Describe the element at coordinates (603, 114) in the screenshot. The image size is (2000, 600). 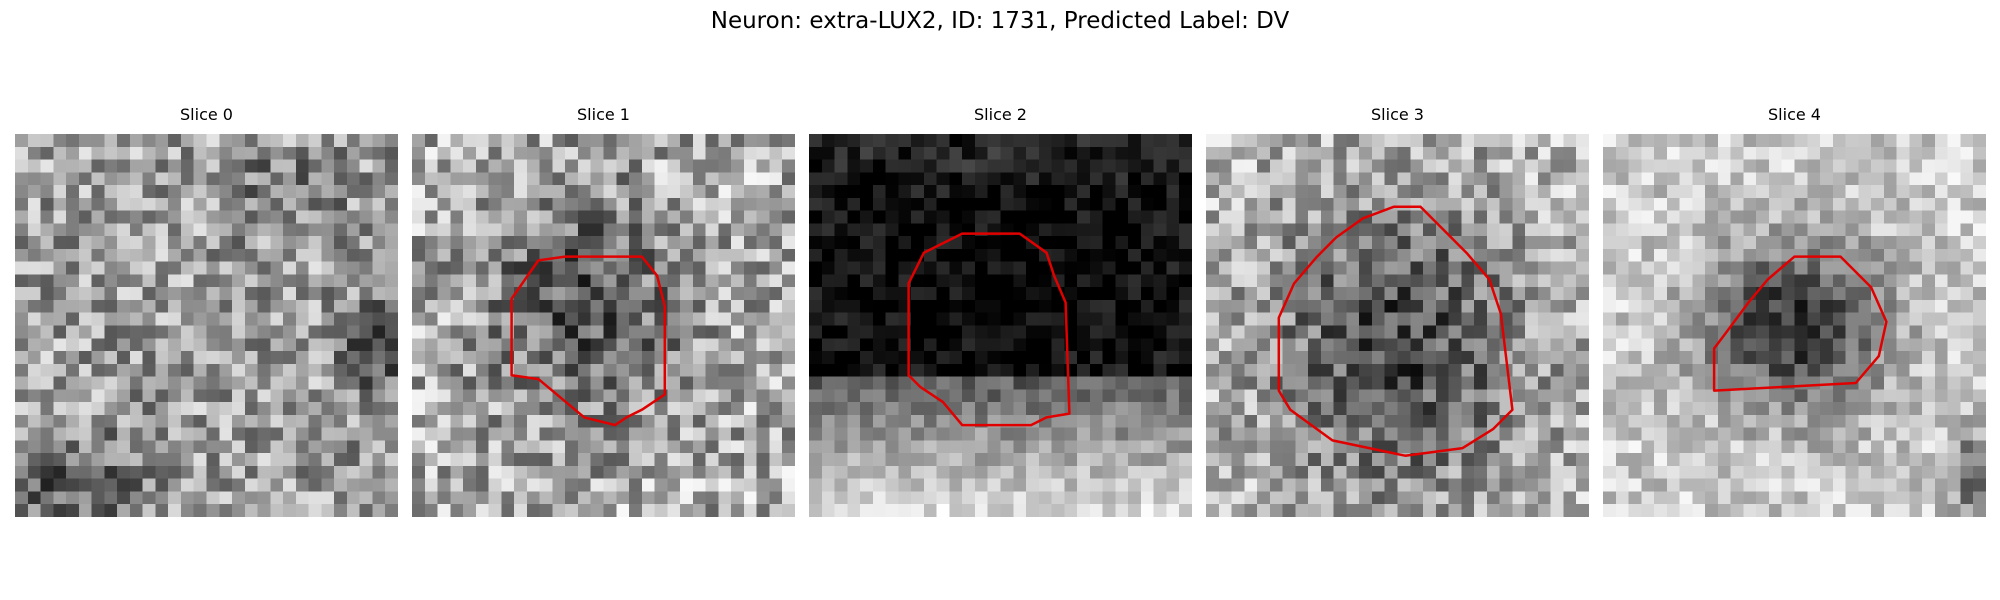
I see `slice-title-1: Slice 1` at that location.